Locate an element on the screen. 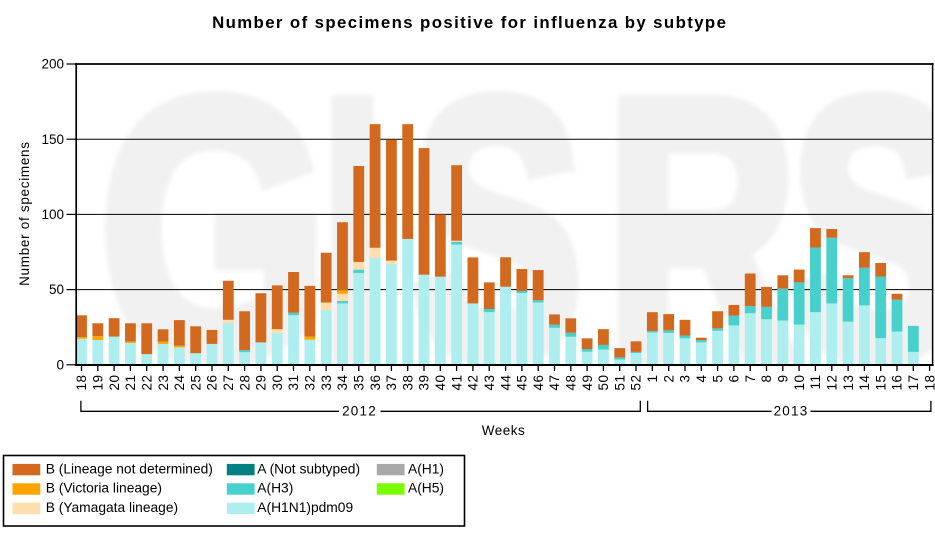  svg-text: 36 is located at coordinates (375, 383).